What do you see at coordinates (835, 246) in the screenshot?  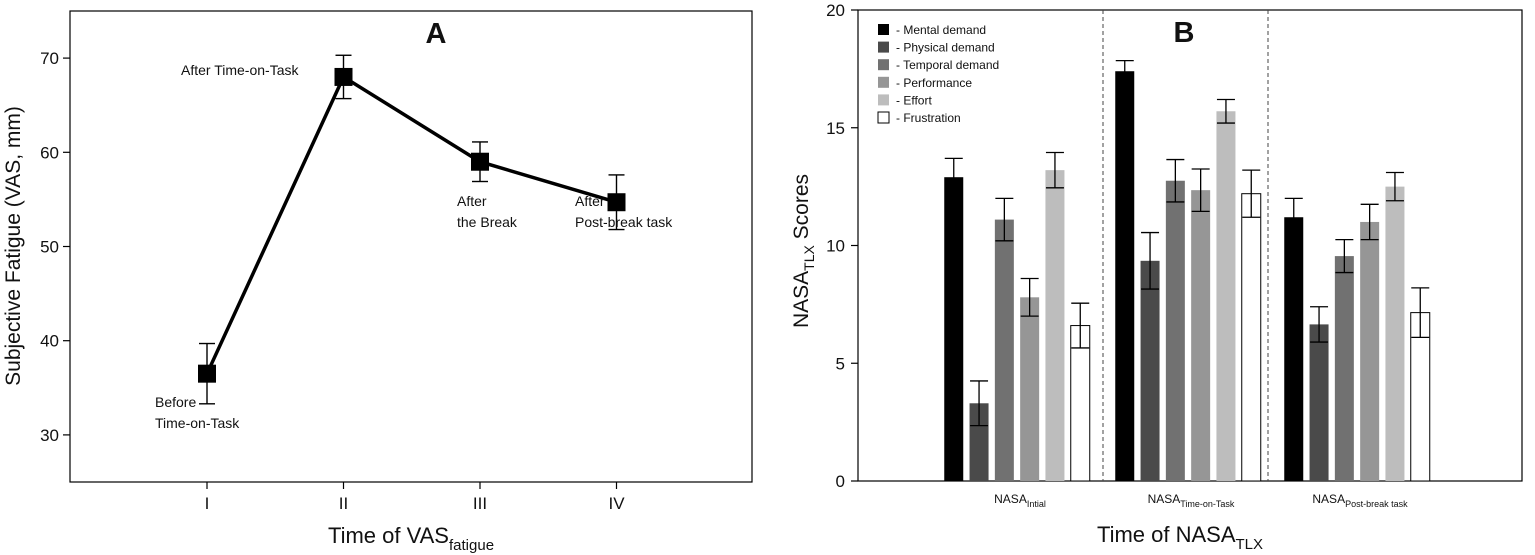 I see `y-tick-label-b: 10` at bounding box center [835, 246].